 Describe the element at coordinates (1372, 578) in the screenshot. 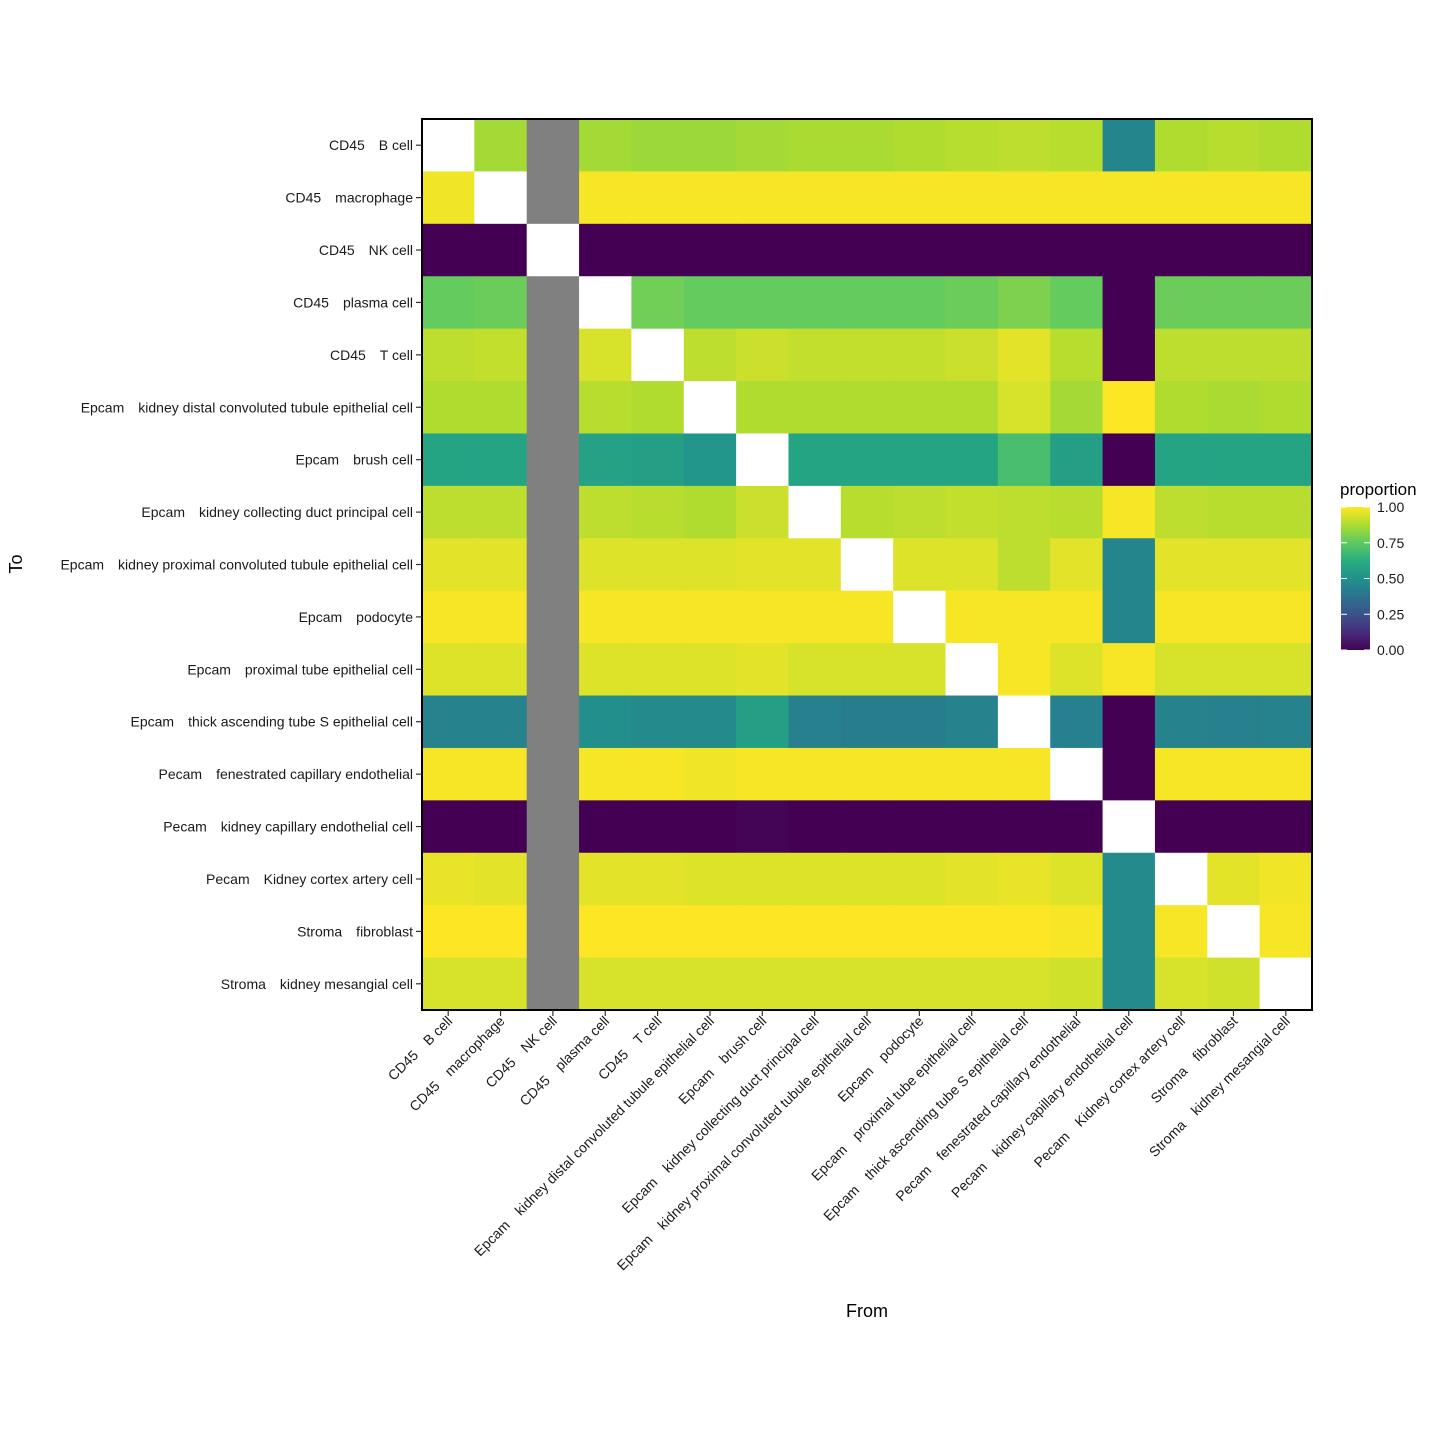

I see `legend-ticks: 1.00 0.75 0.50 0.25 0.00` at that location.